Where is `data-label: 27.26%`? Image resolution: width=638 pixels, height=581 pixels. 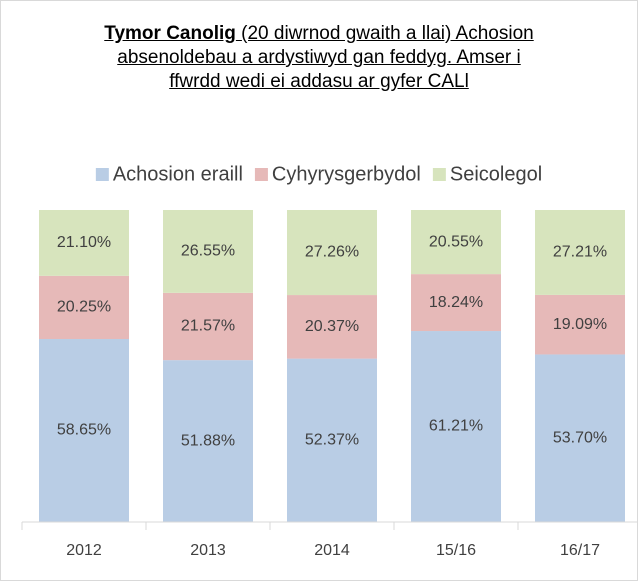 data-label: 27.26% is located at coordinates (332, 252).